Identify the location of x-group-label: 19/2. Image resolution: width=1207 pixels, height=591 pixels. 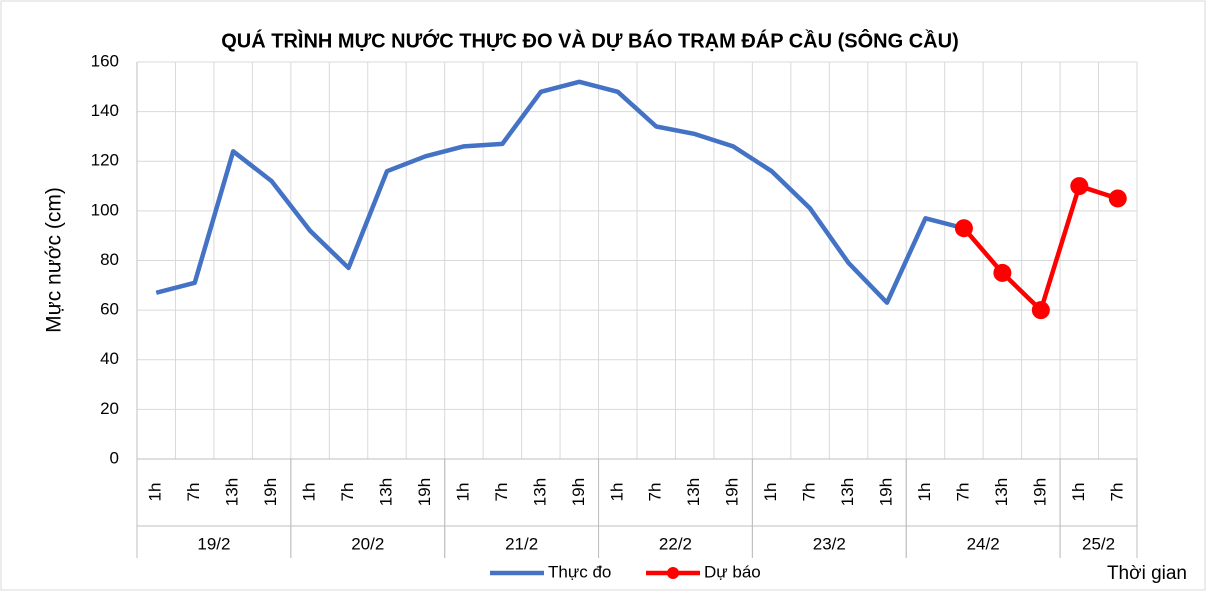
(213, 543).